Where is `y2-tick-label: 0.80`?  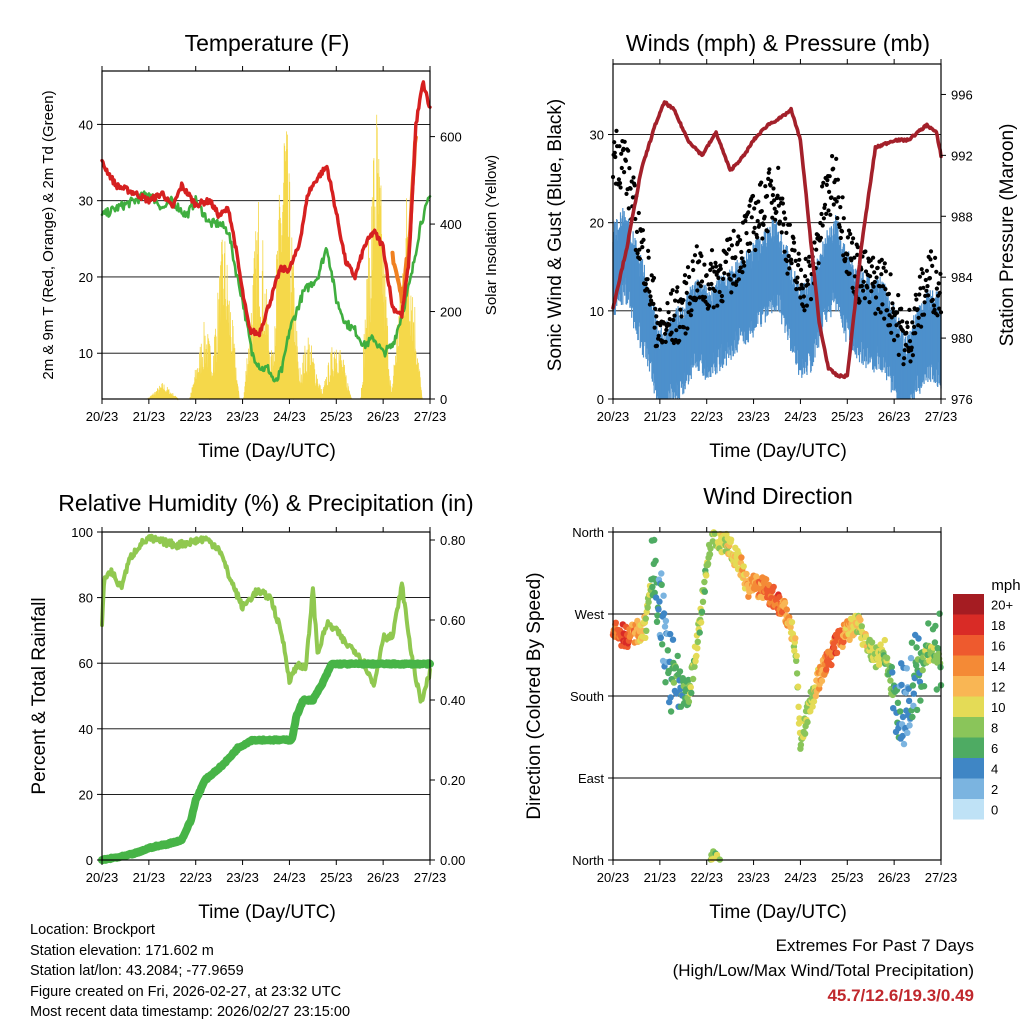
y2-tick-label: 0.80 is located at coordinates (452, 540).